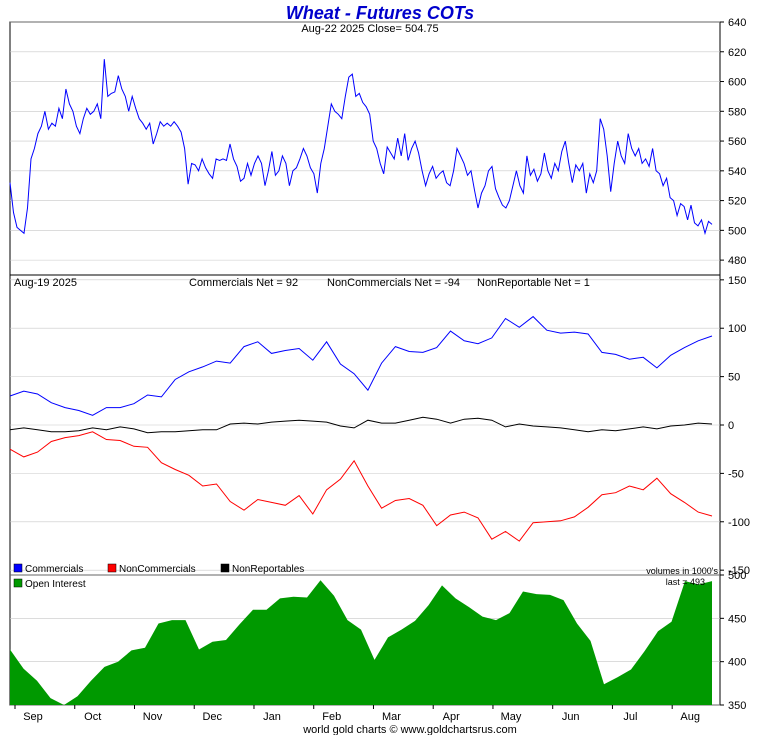 The width and height of the screenshot is (760, 740). What do you see at coordinates (357, 714) in the screenshot?
I see `x-axis: Sep Oct Nov Dec Jan Feb Mar Apr May Jun Jul Aug` at bounding box center [357, 714].